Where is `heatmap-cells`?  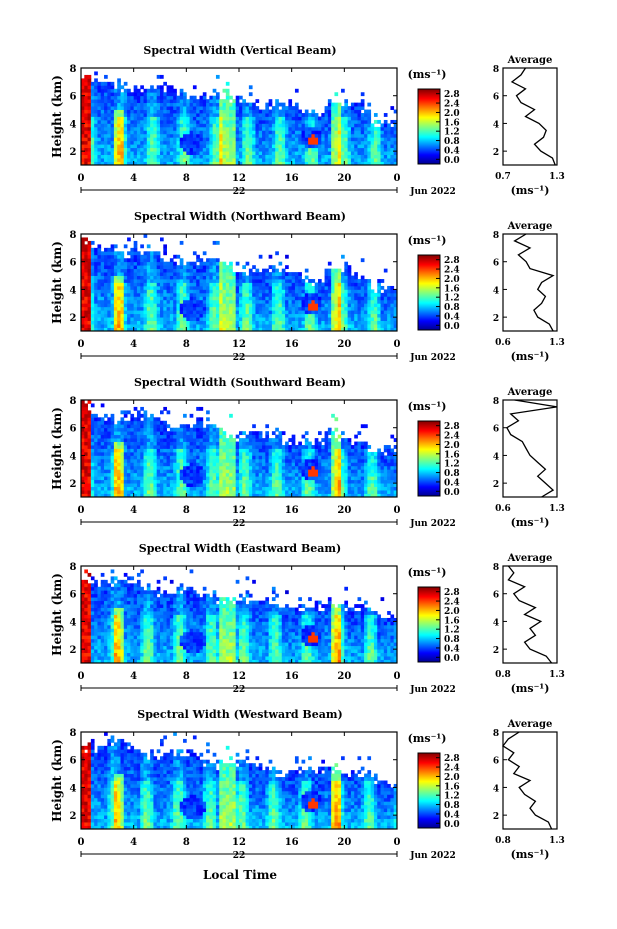
heatmap-cells is located at coordinates (239, 448).